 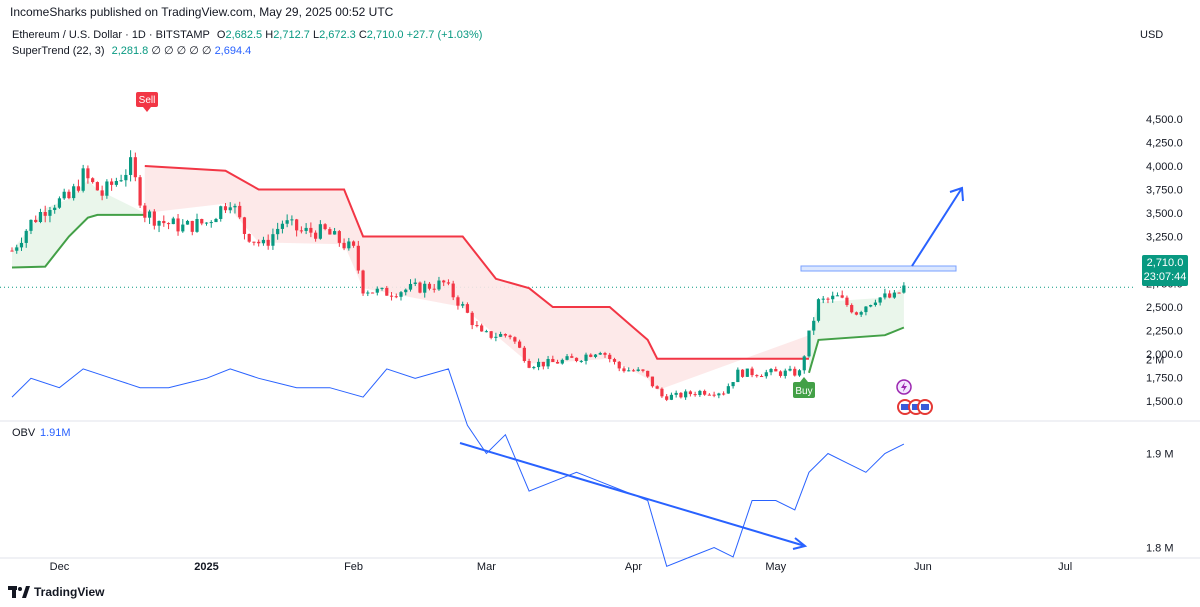 I want to click on obv-title: OBV, so click(x=24, y=433).